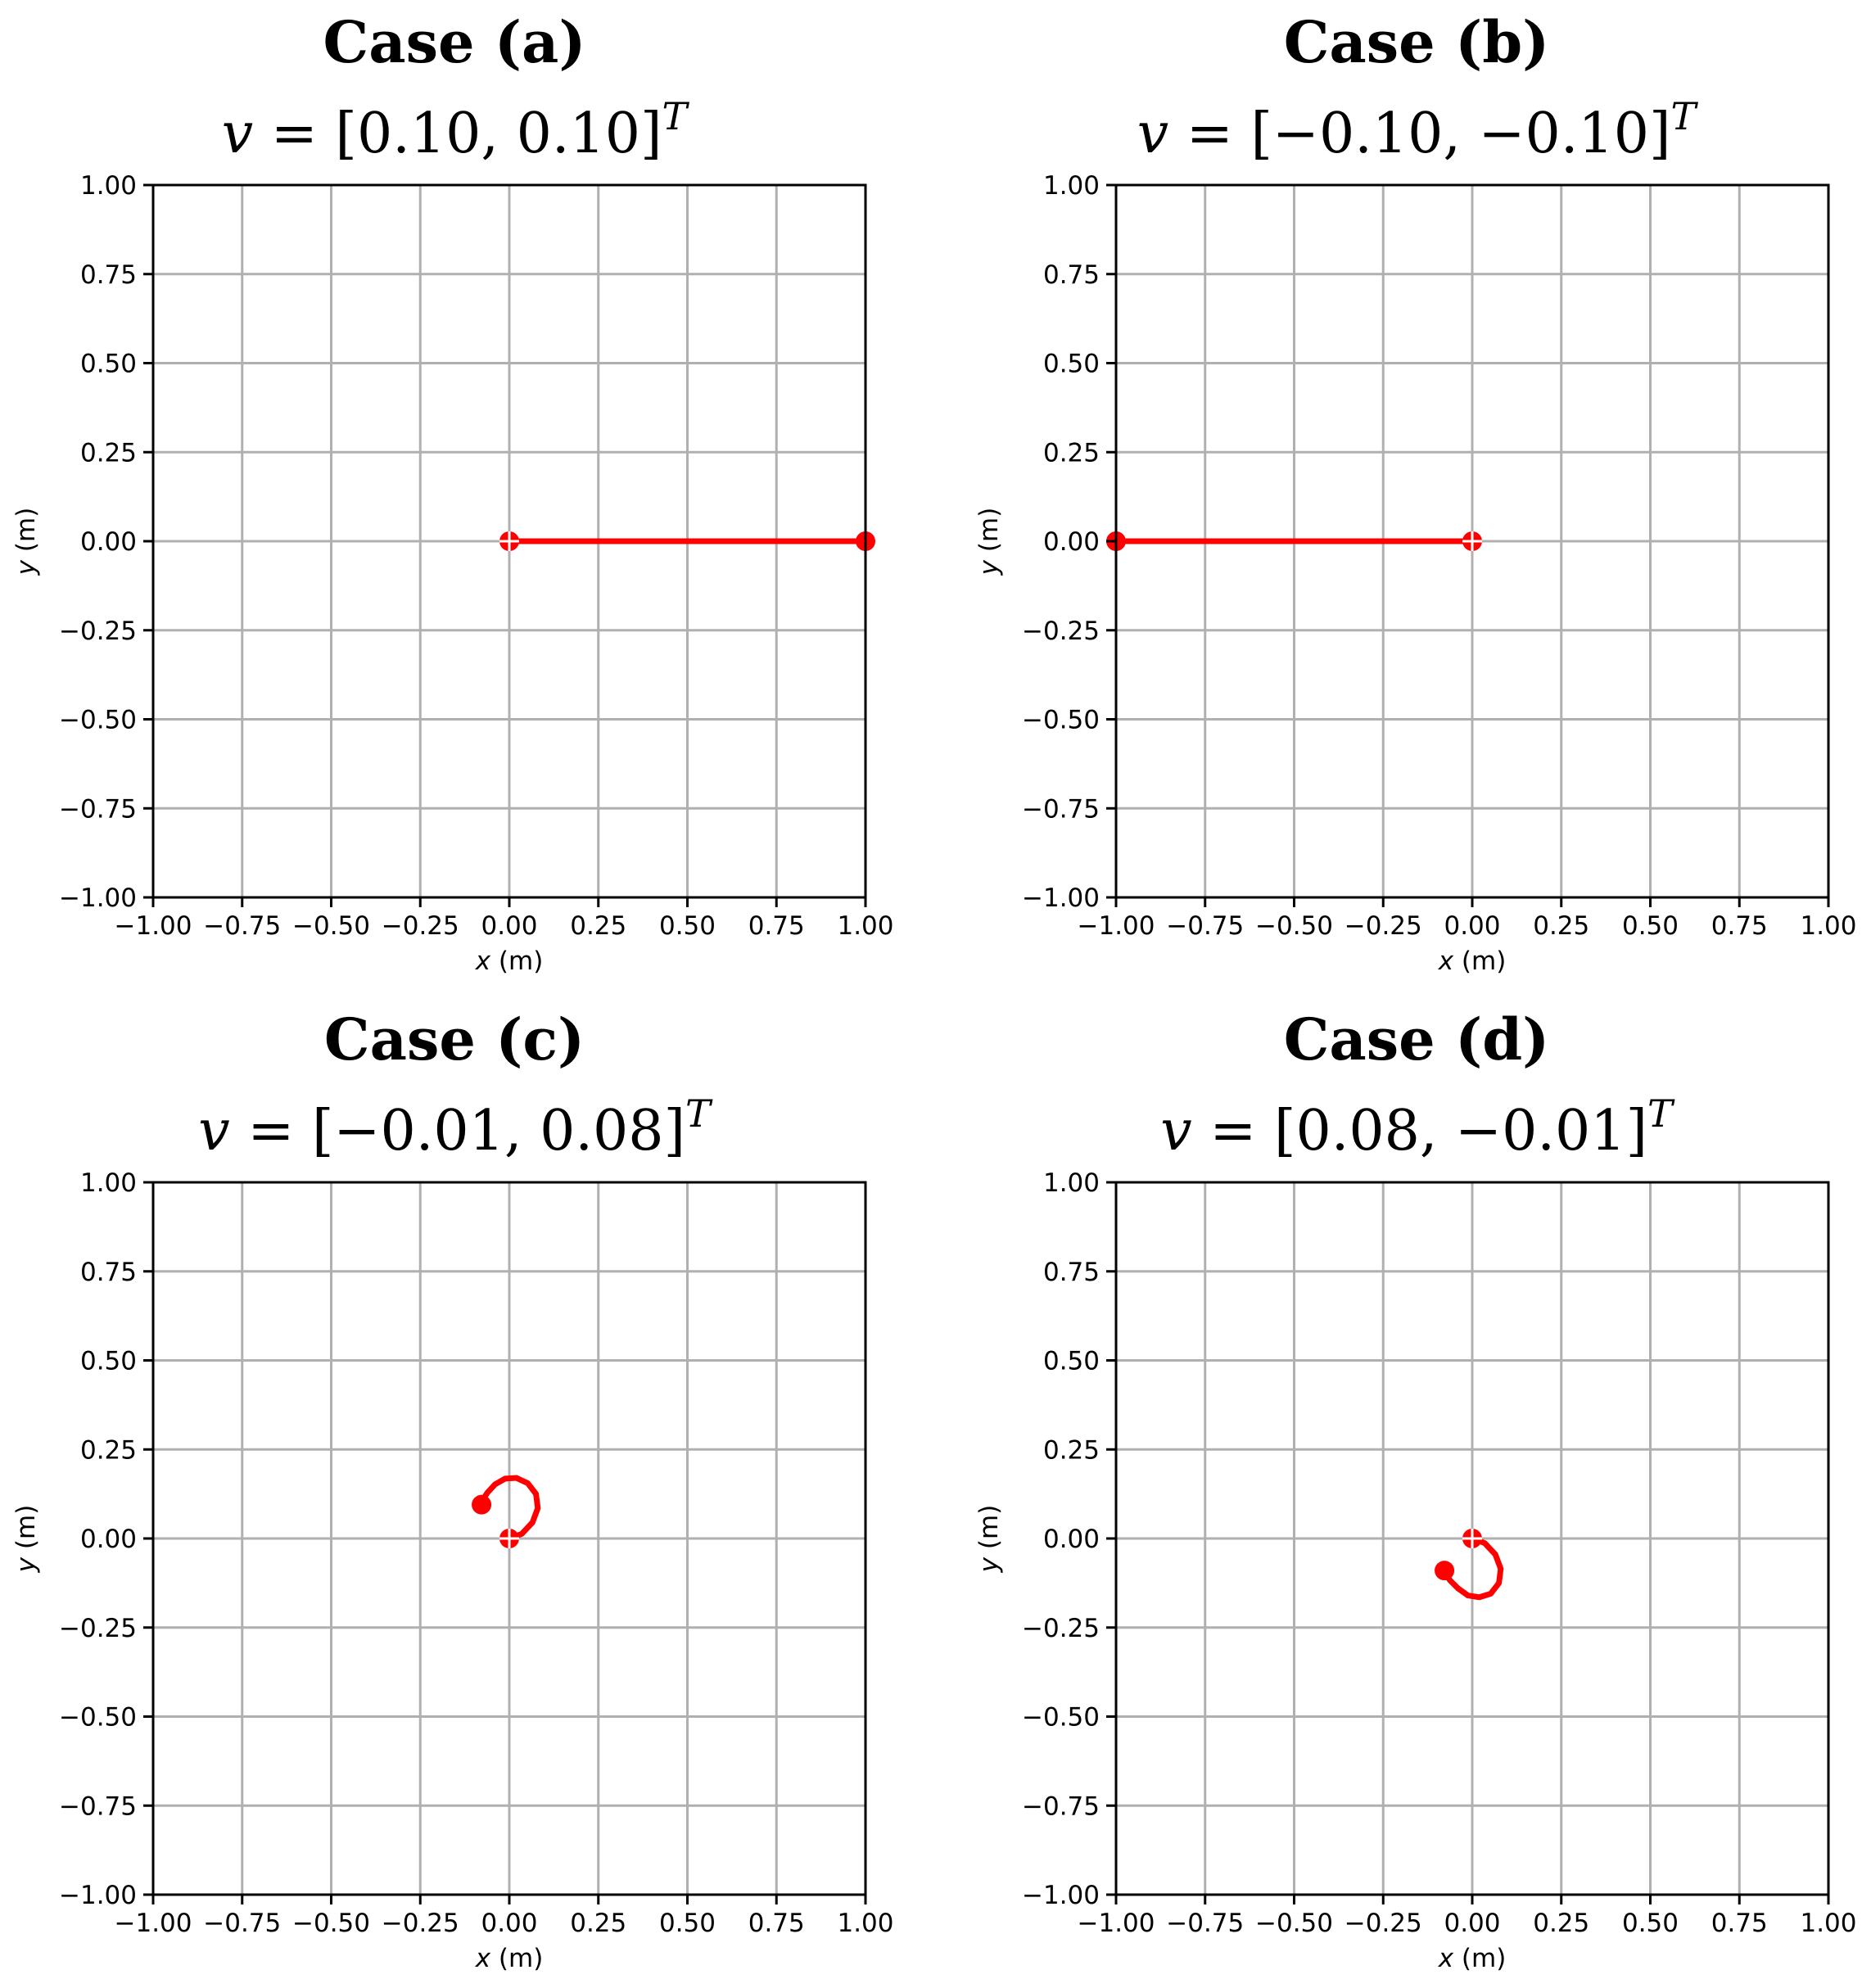 The width and height of the screenshot is (1871, 1988). Describe the element at coordinates (1460, 134) in the screenshot. I see `subtitle-vector: [−0.10, −0.10]` at that location.